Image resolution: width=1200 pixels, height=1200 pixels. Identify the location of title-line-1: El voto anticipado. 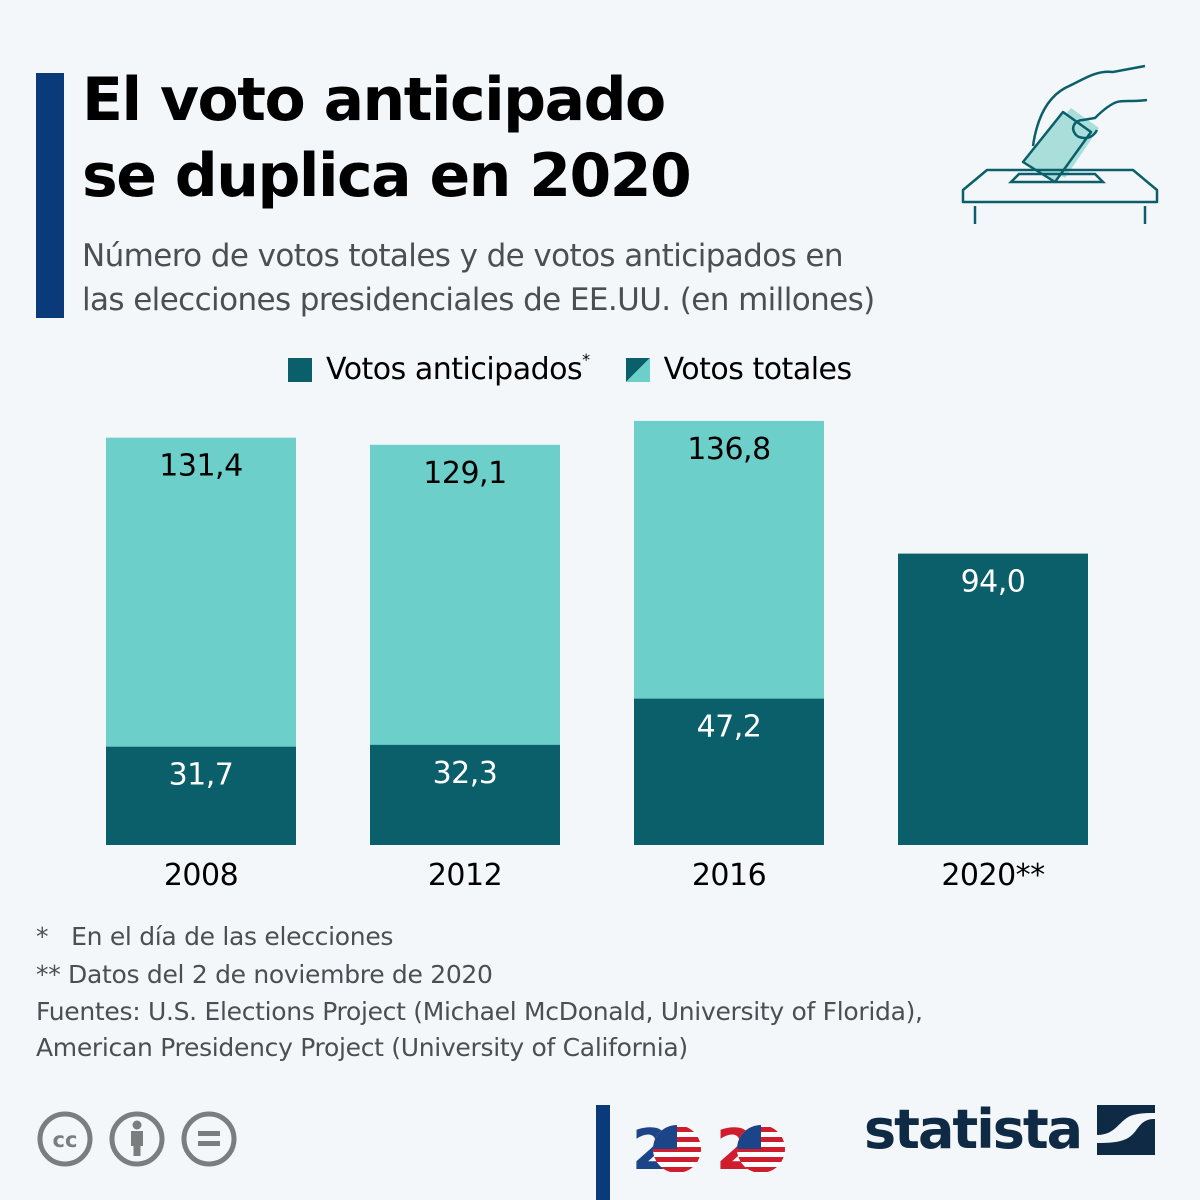
(374, 100).